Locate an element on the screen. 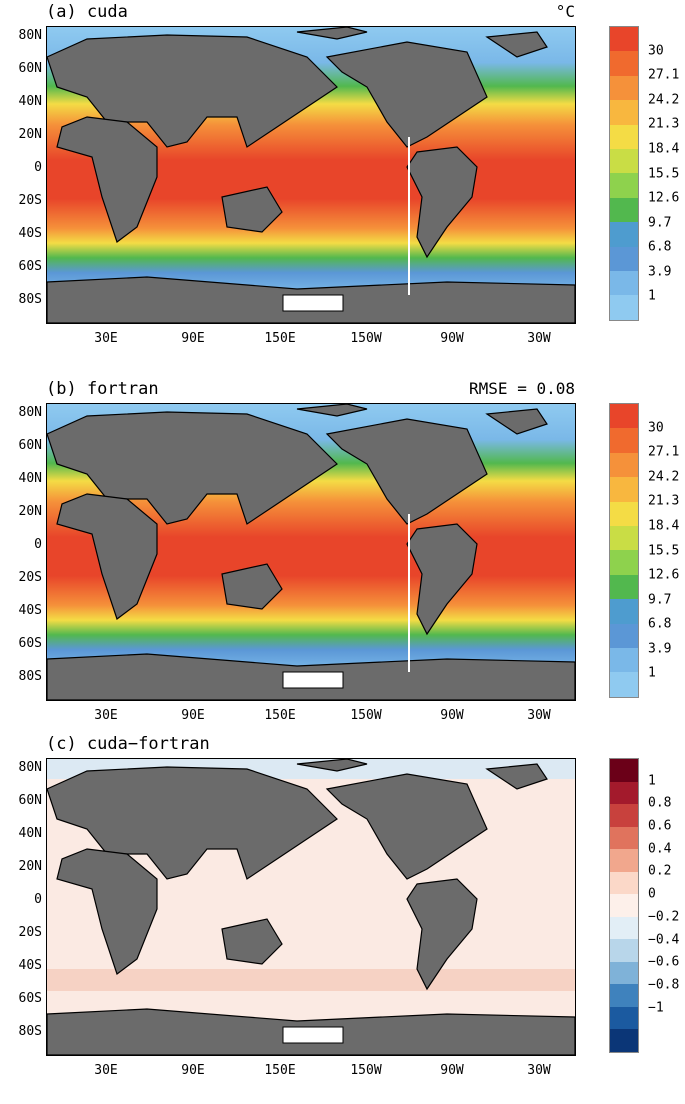 The image size is (685, 1104). panel-title: (a) cuda is located at coordinates (87, 12).